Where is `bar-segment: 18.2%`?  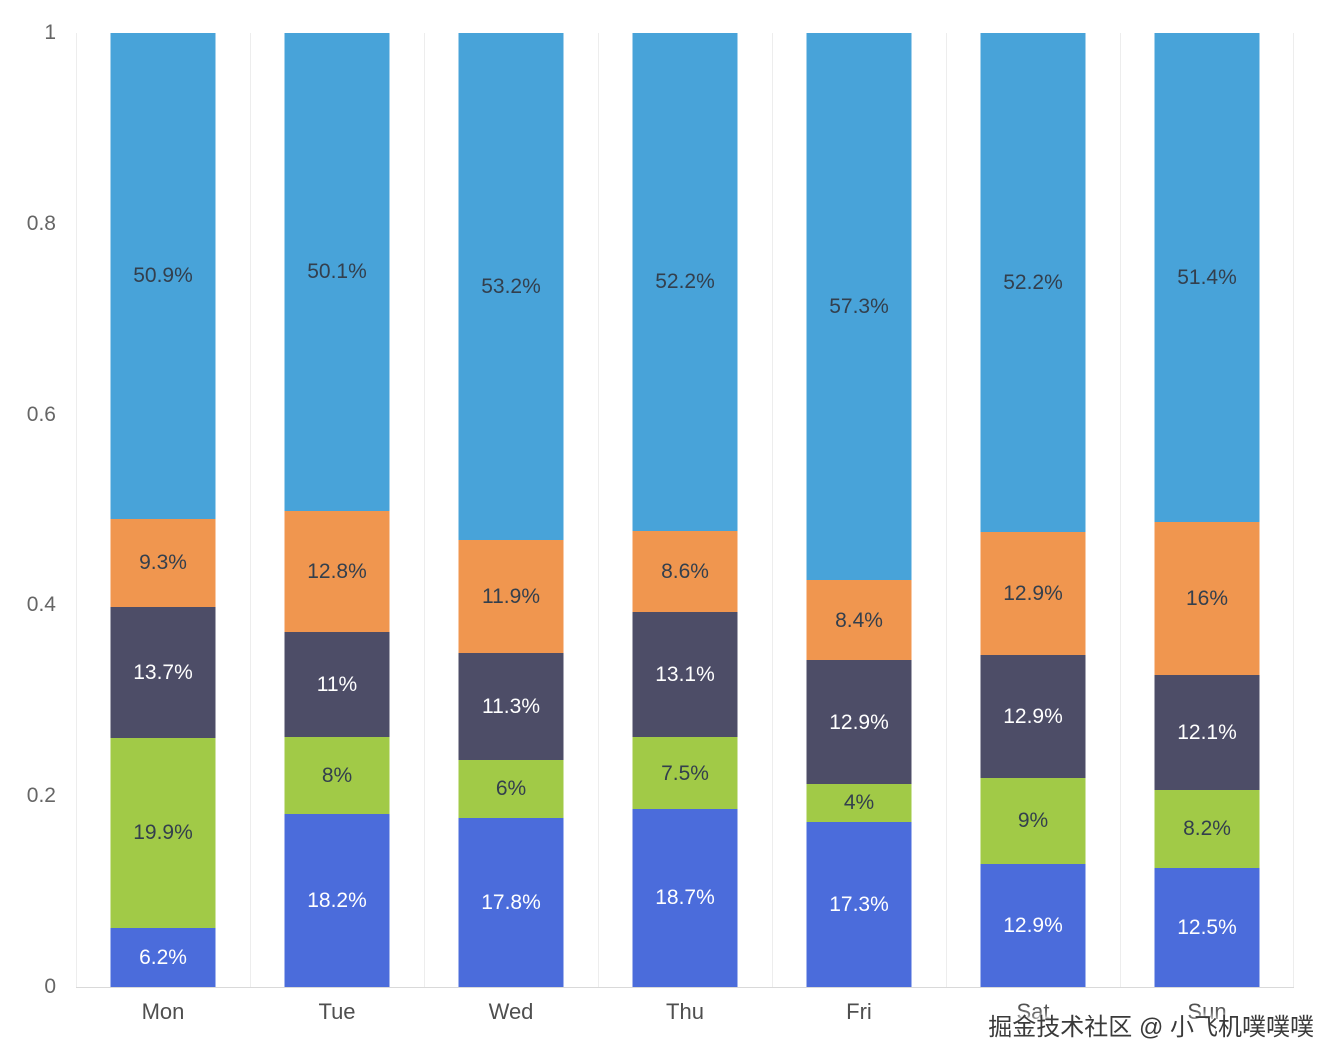
bar-segment: 18.2% is located at coordinates (337, 900).